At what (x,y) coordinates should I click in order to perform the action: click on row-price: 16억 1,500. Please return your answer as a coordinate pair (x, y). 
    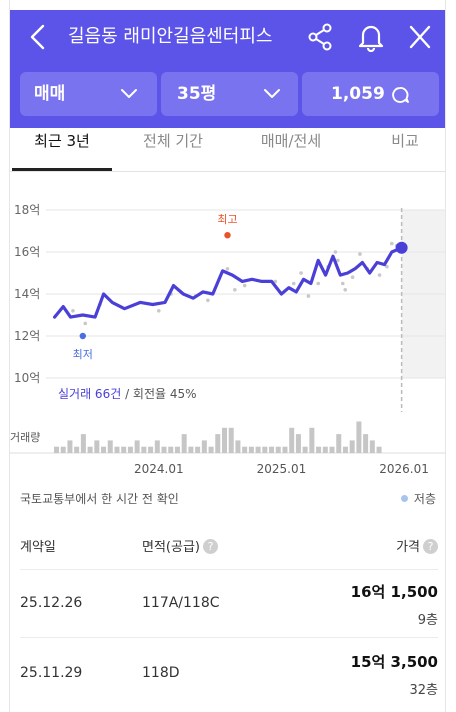
    Looking at the image, I should click on (394, 592).